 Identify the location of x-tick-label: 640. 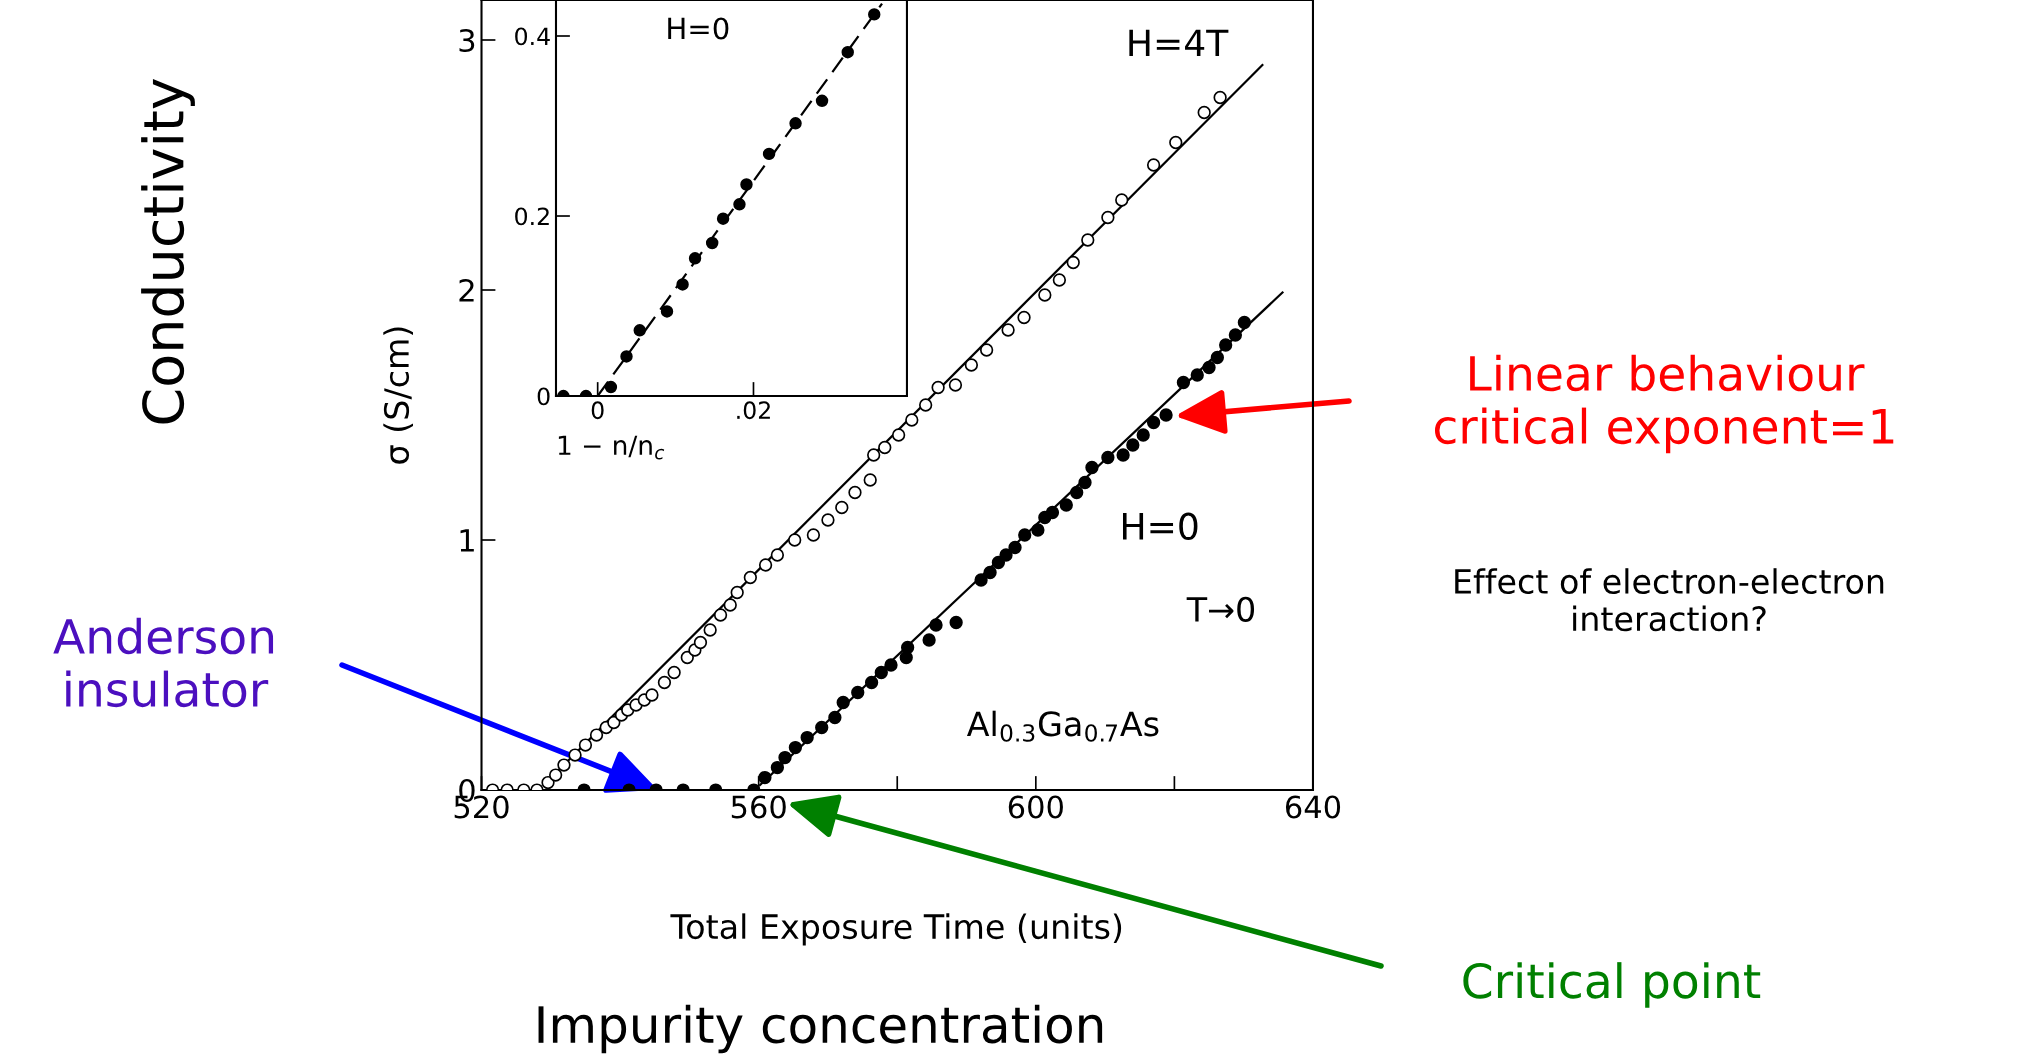
(1313, 807).